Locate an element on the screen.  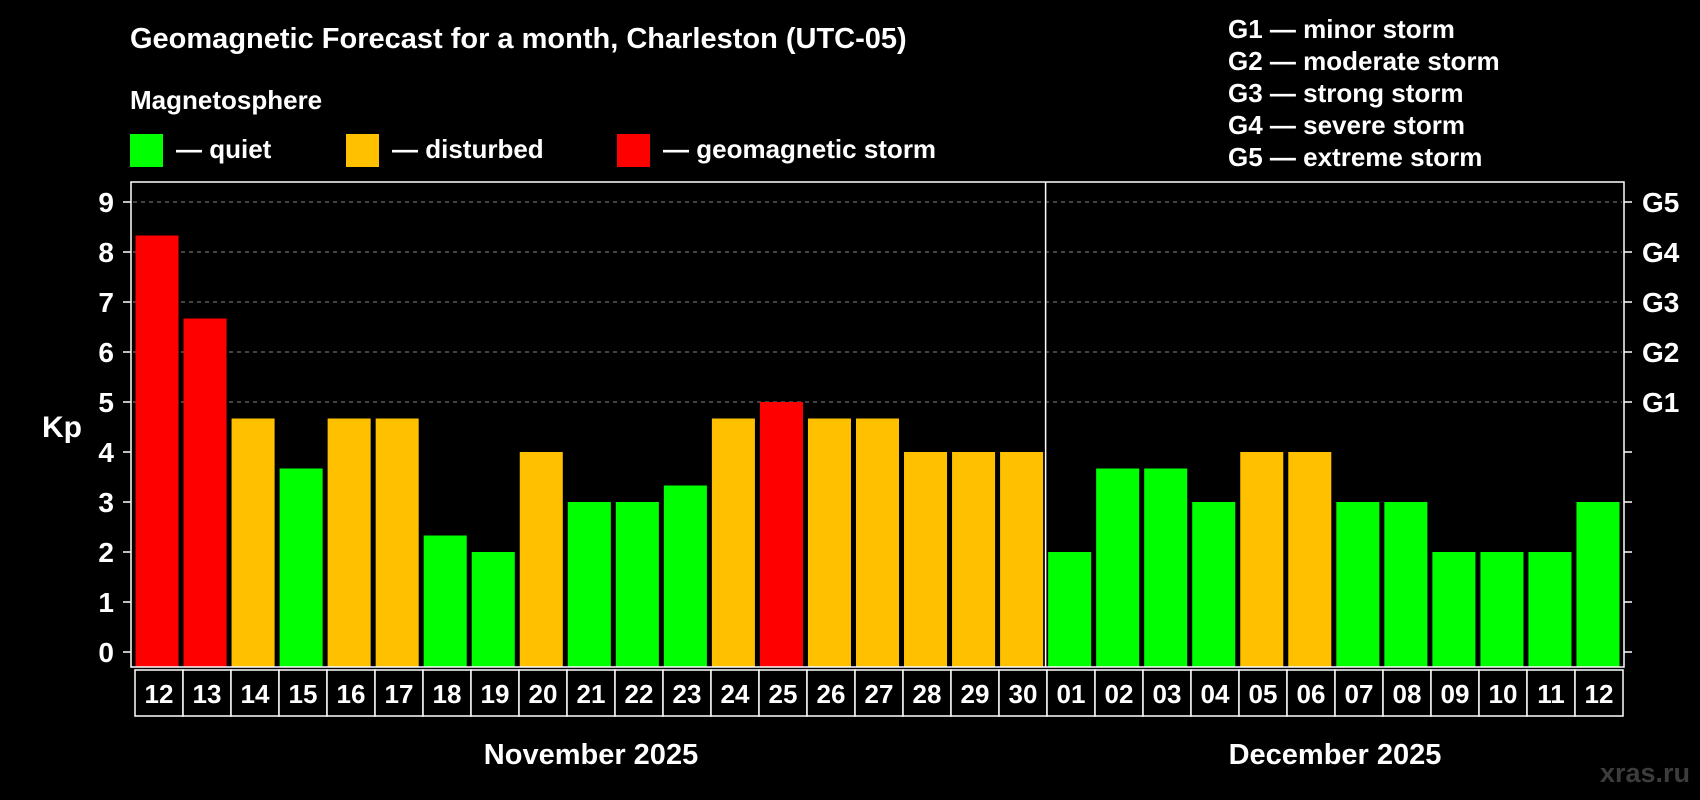
day-label-21: 02 is located at coordinates (1119, 694).